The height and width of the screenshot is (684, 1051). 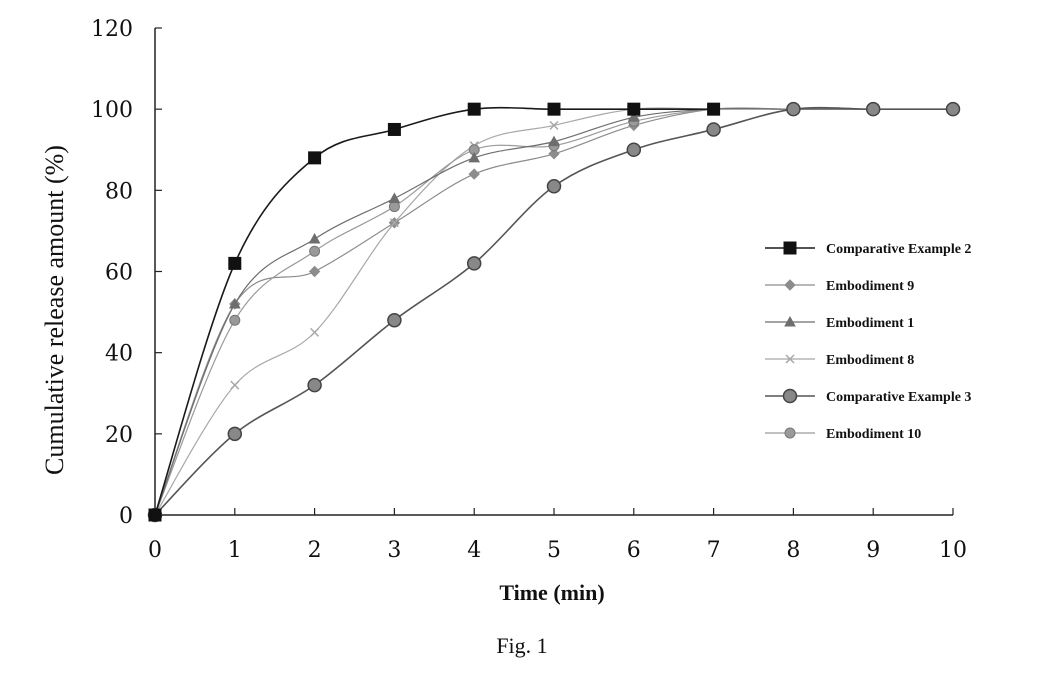 What do you see at coordinates (870, 286) in the screenshot?
I see `legend-label: Embodiment 9` at bounding box center [870, 286].